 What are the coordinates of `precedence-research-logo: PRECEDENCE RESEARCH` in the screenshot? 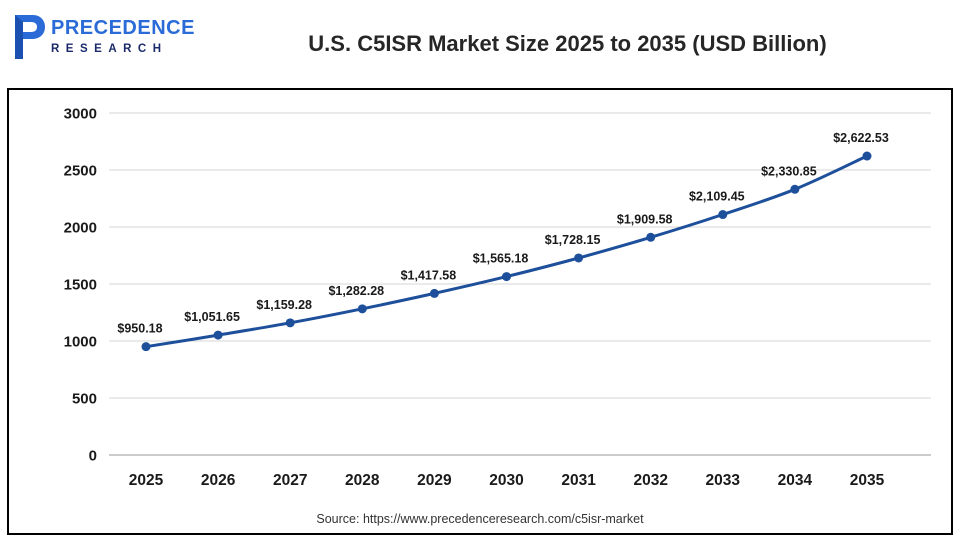 It's located at (103, 37).